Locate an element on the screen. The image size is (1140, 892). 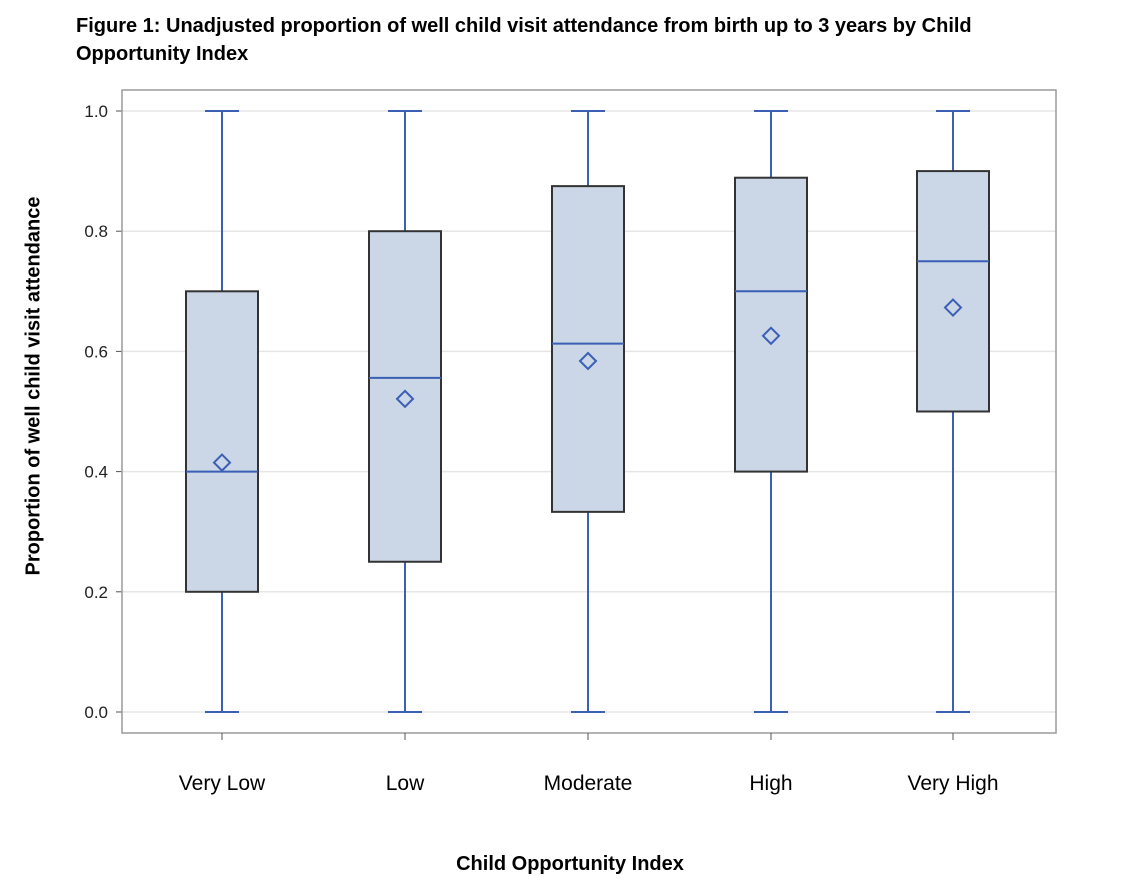
x-tick-label: Low is located at coordinates (405, 783).